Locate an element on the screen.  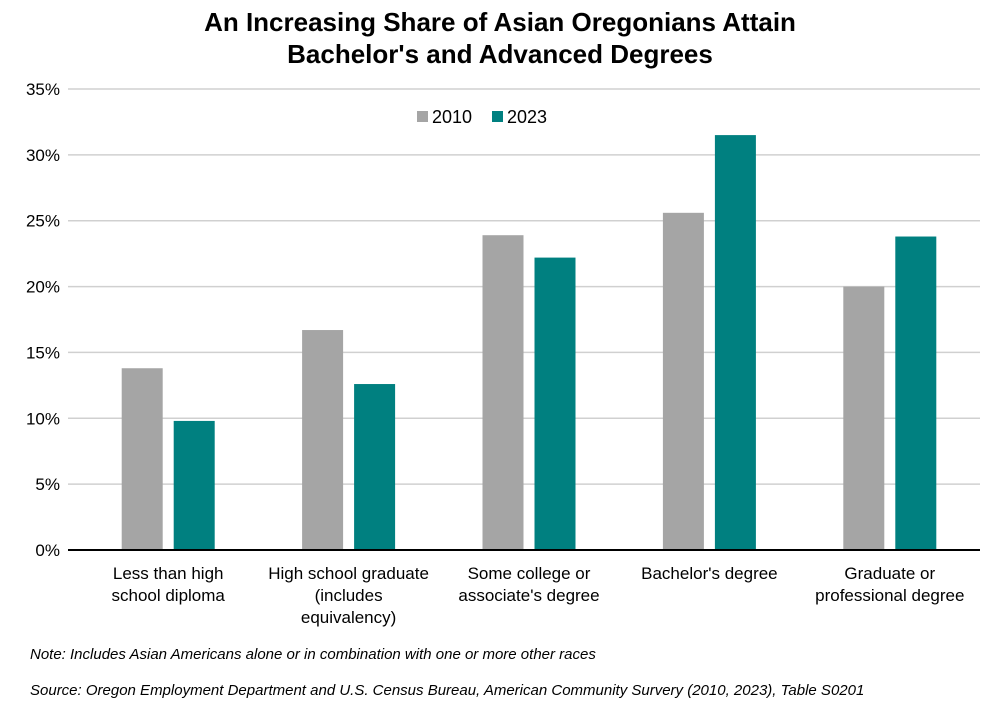
x-tick-label: professional degree is located at coordinates (889, 595).